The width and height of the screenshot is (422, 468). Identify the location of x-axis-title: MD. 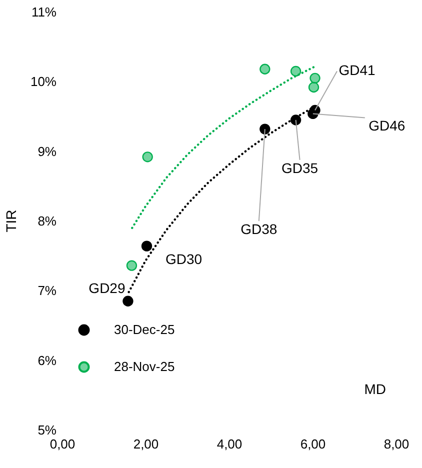
(375, 389).